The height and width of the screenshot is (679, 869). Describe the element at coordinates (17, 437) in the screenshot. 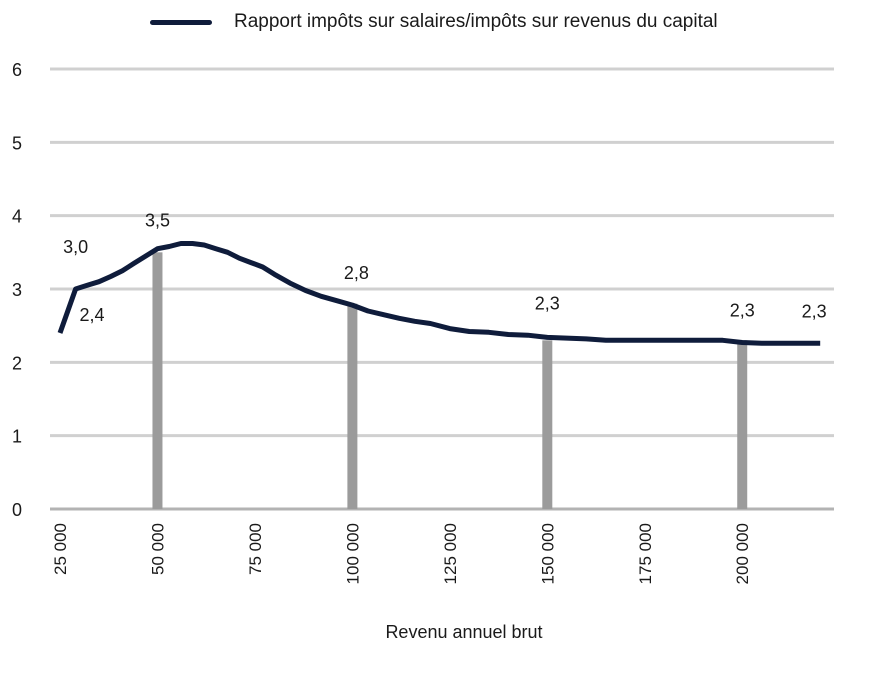

I see `y-tick-label: 1` at that location.